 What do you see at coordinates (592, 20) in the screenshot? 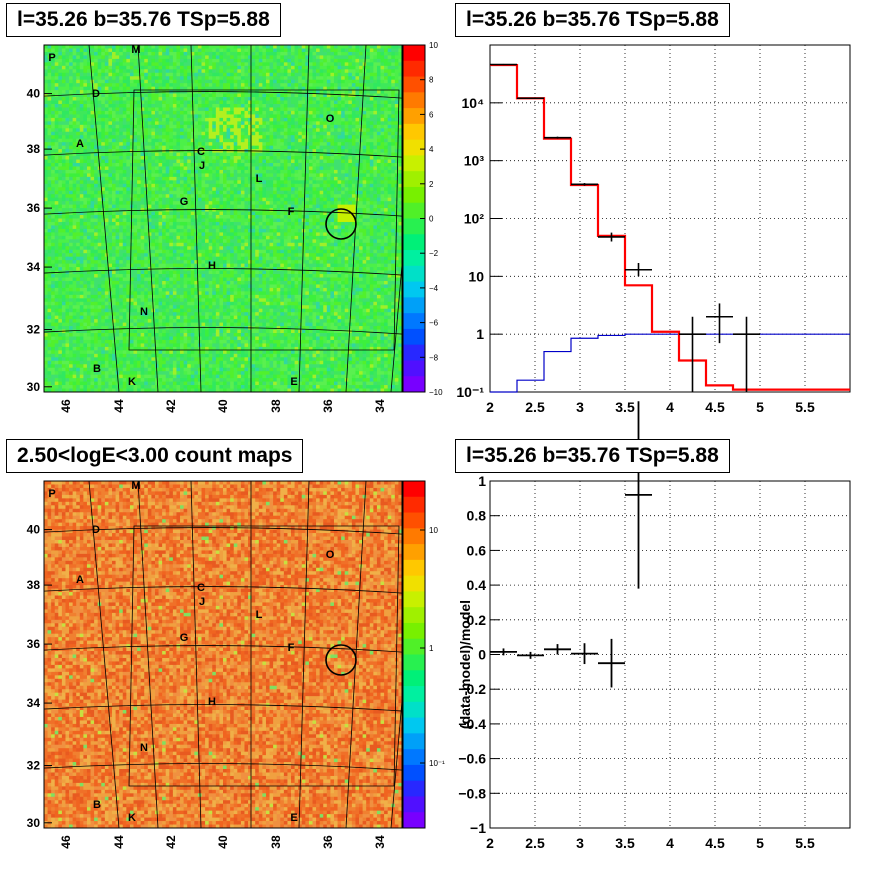
I see `top-right-title: l=35.26 b=35.76 TSp=5.88` at bounding box center [592, 20].